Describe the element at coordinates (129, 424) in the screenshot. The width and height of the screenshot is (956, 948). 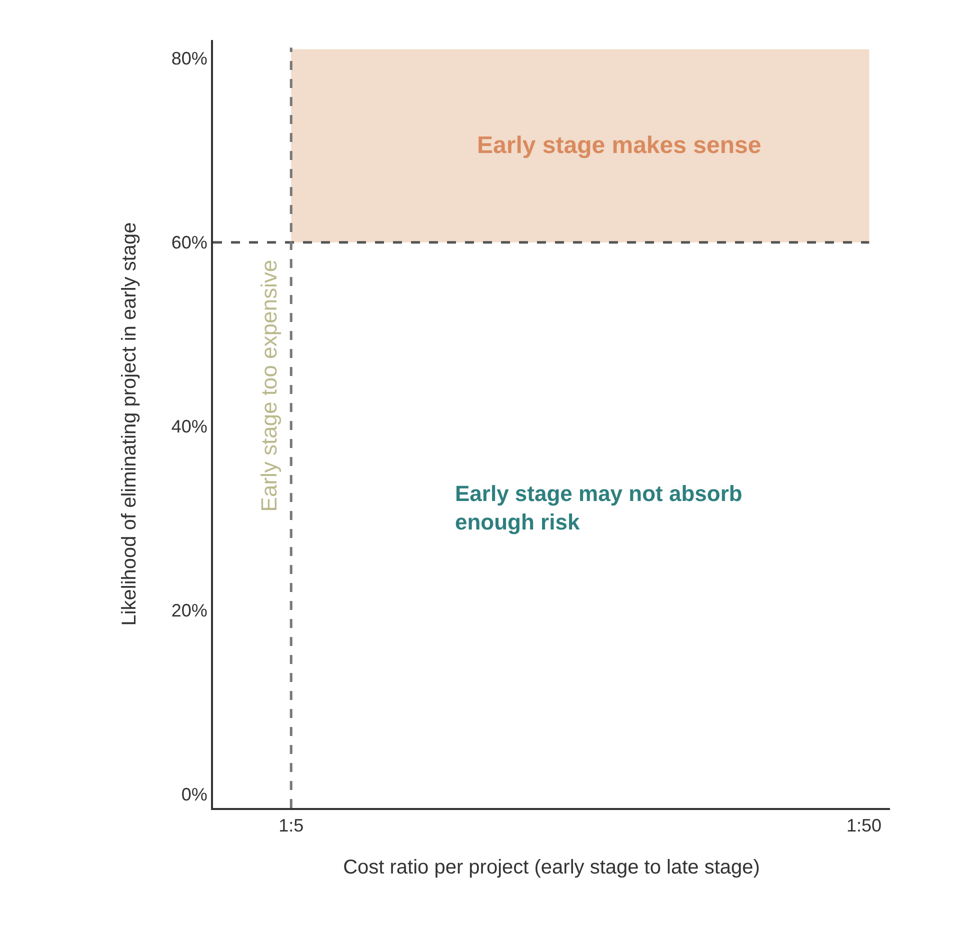
I see `y-axis-title: Likelihood of eliminating project in early stage` at that location.